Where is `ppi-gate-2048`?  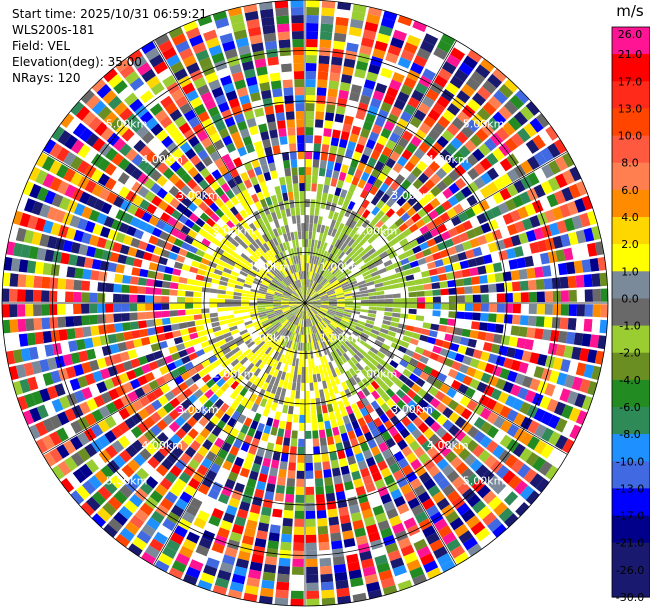 ppi-gate-2048 is located at coordinates (397, 563).